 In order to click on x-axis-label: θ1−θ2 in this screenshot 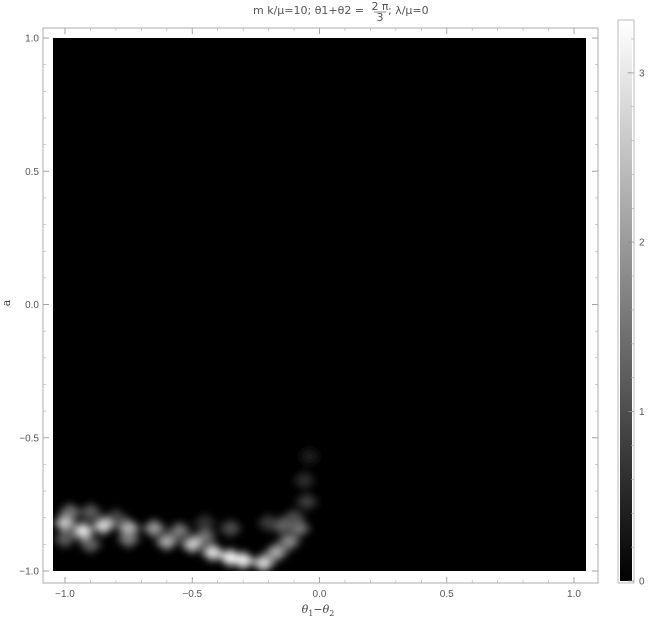, I will do `click(318, 610)`.